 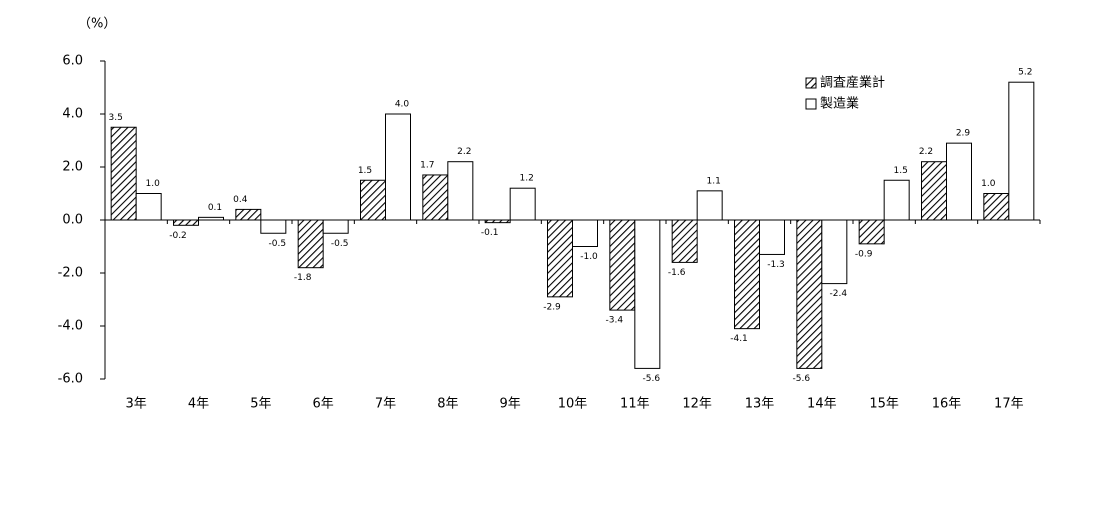 I want to click on x-tick-label: 8年, so click(x=447, y=404).